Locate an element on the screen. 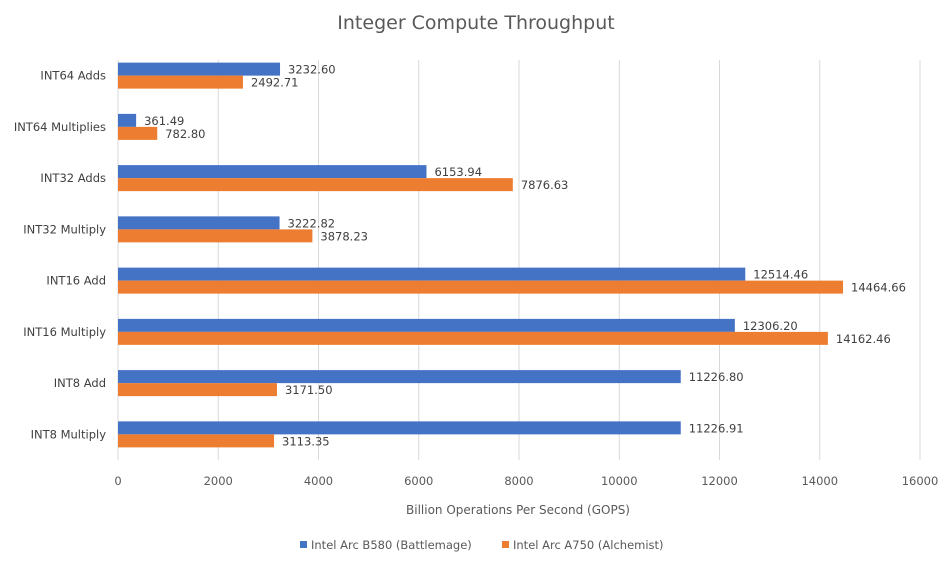  category-label: INT8 Multiply is located at coordinates (69, 434).